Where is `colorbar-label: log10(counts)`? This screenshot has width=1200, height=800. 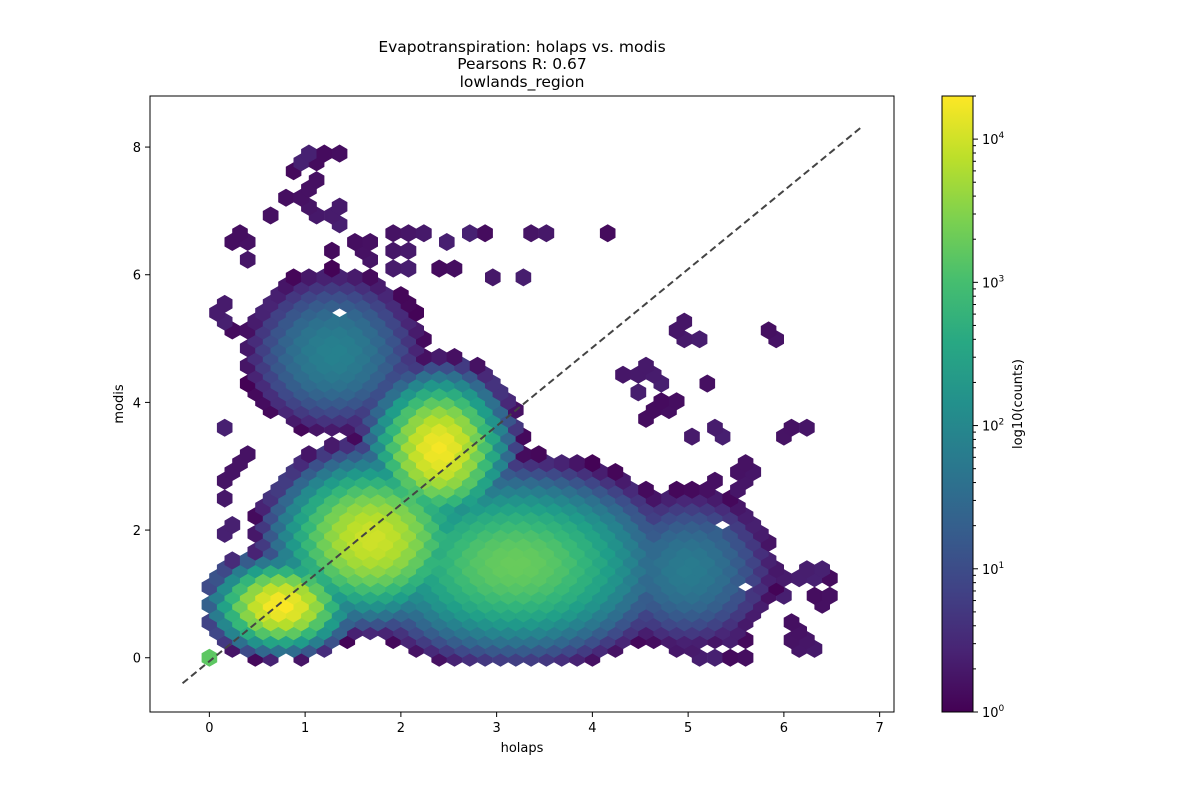
colorbar-label: log10(counts) is located at coordinates (1018, 404).